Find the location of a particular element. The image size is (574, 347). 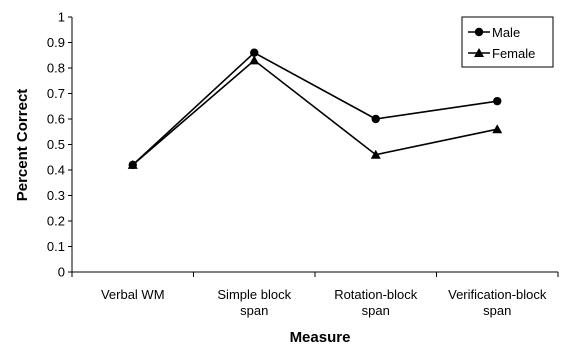

y-tick-label: 0.3 is located at coordinates (56, 195).